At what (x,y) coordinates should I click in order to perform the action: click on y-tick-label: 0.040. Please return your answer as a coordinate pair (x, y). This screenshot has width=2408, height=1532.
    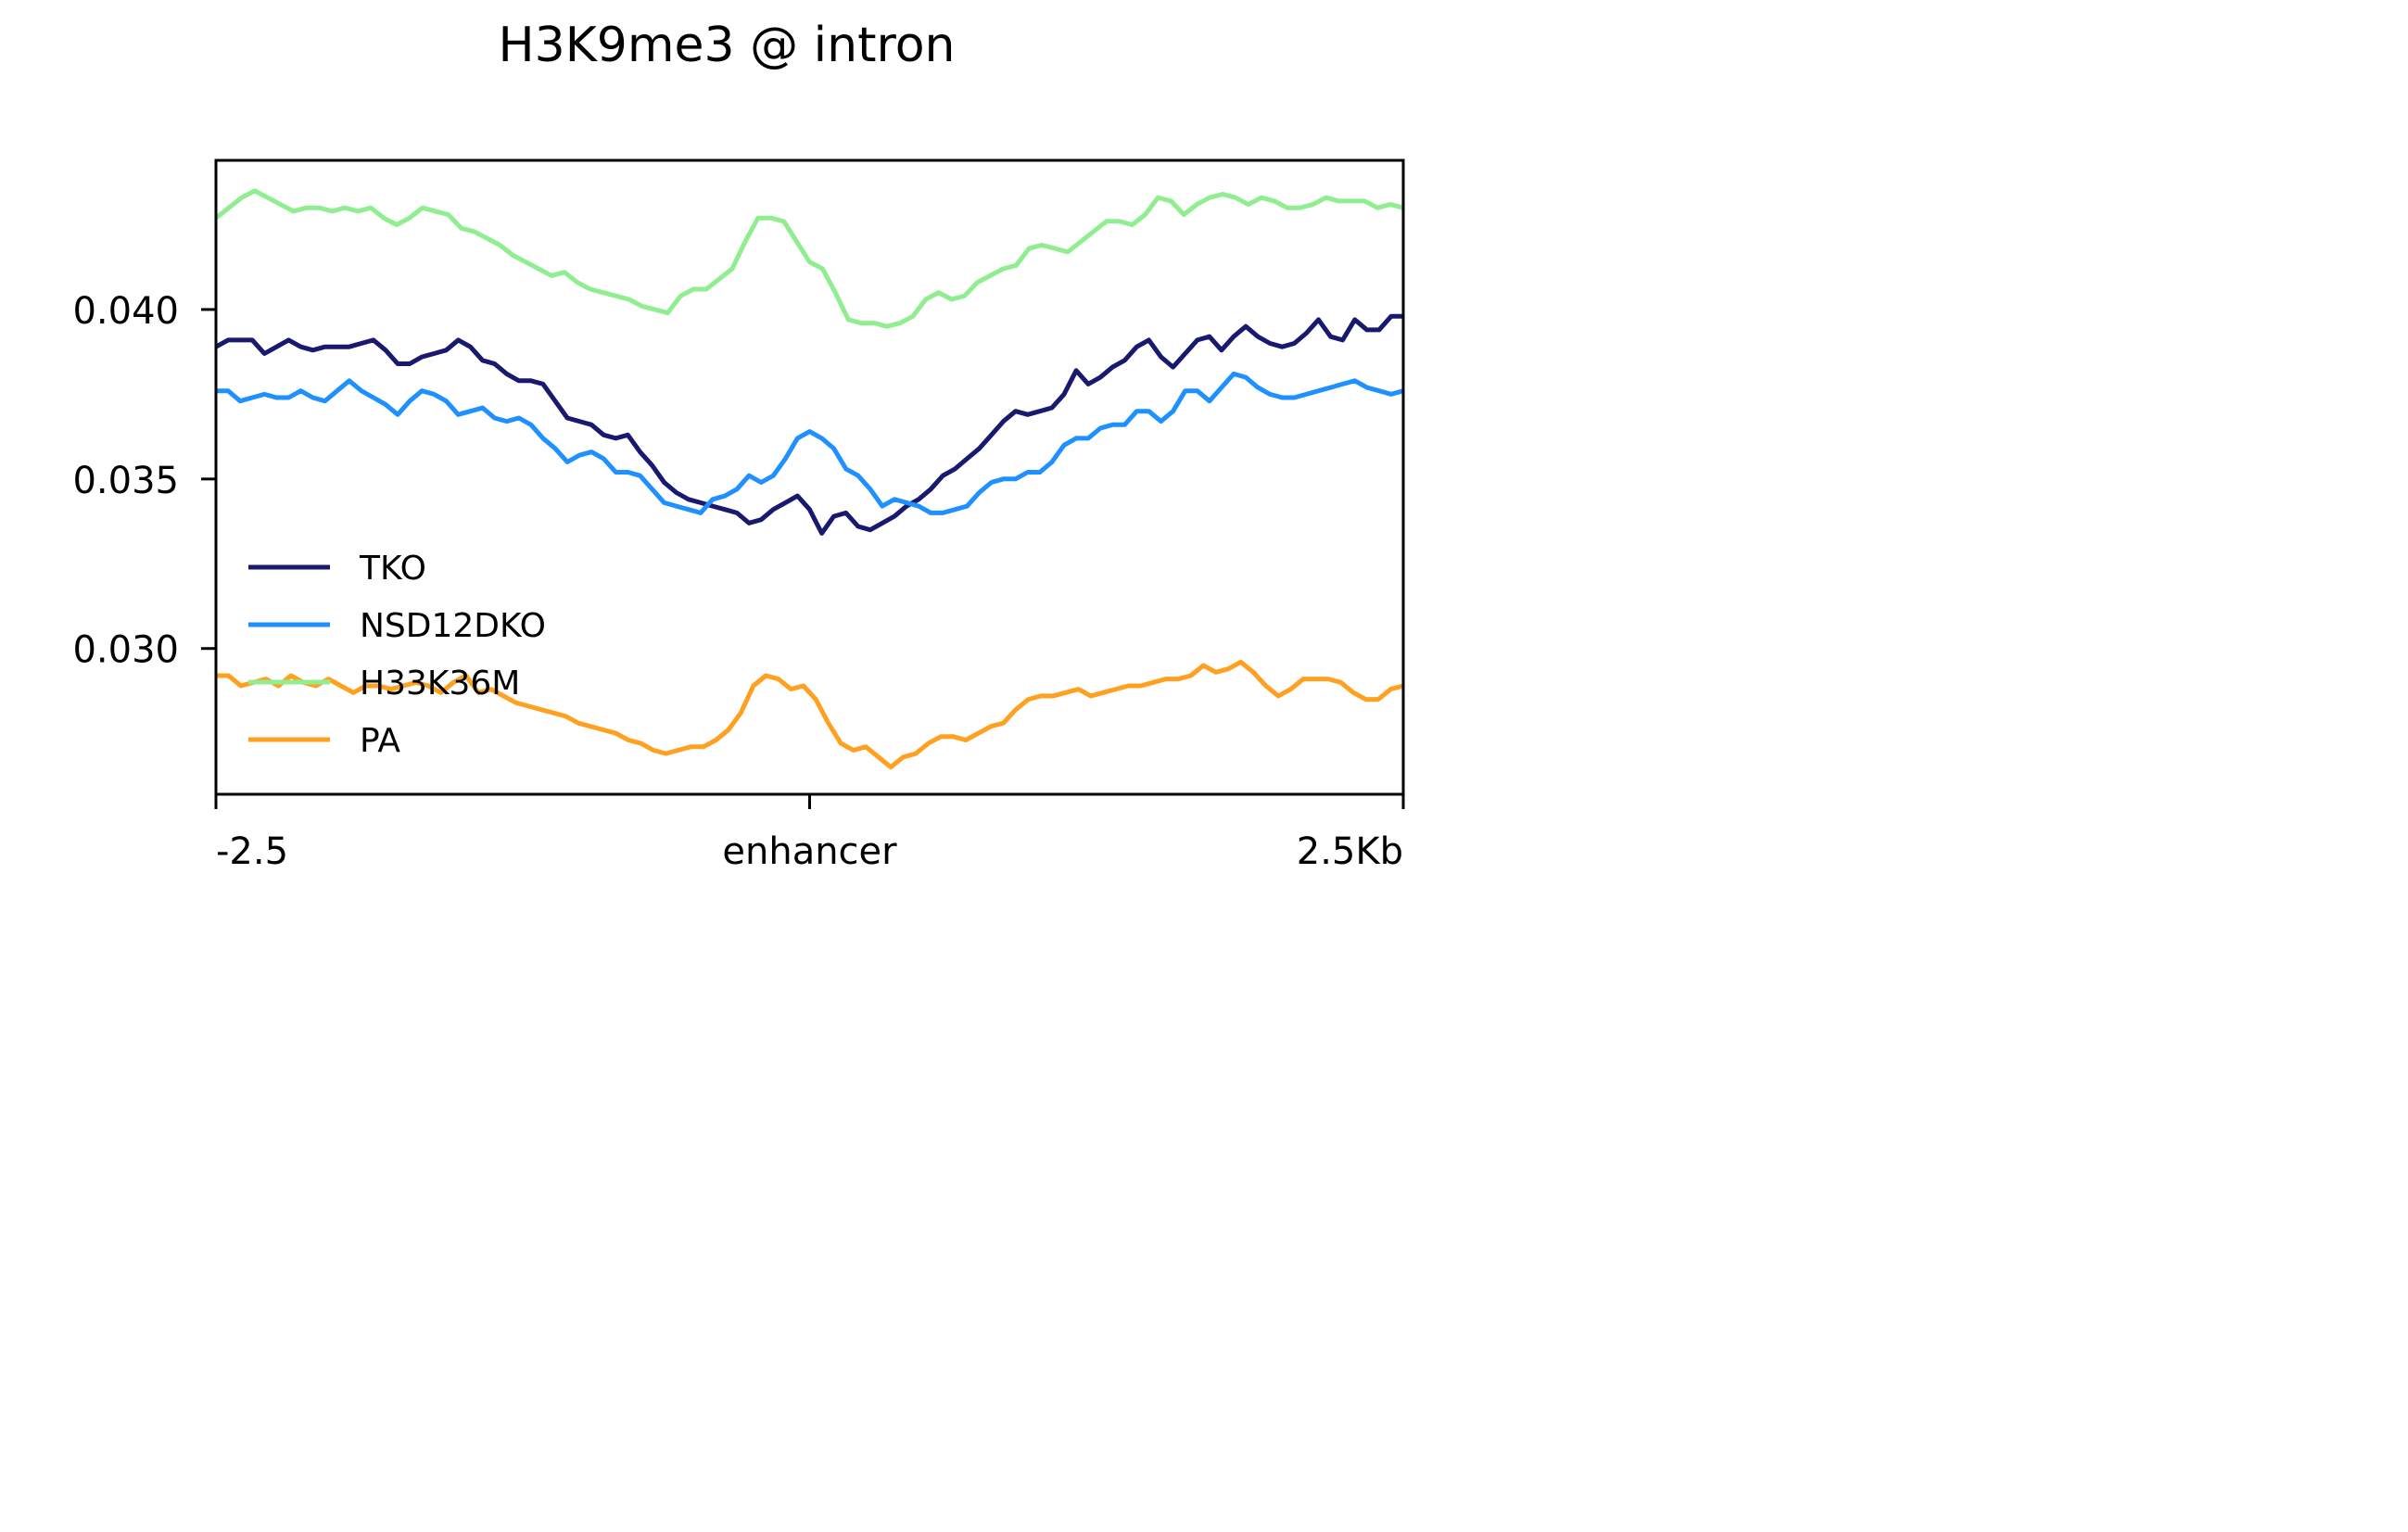
    Looking at the image, I should click on (125, 311).